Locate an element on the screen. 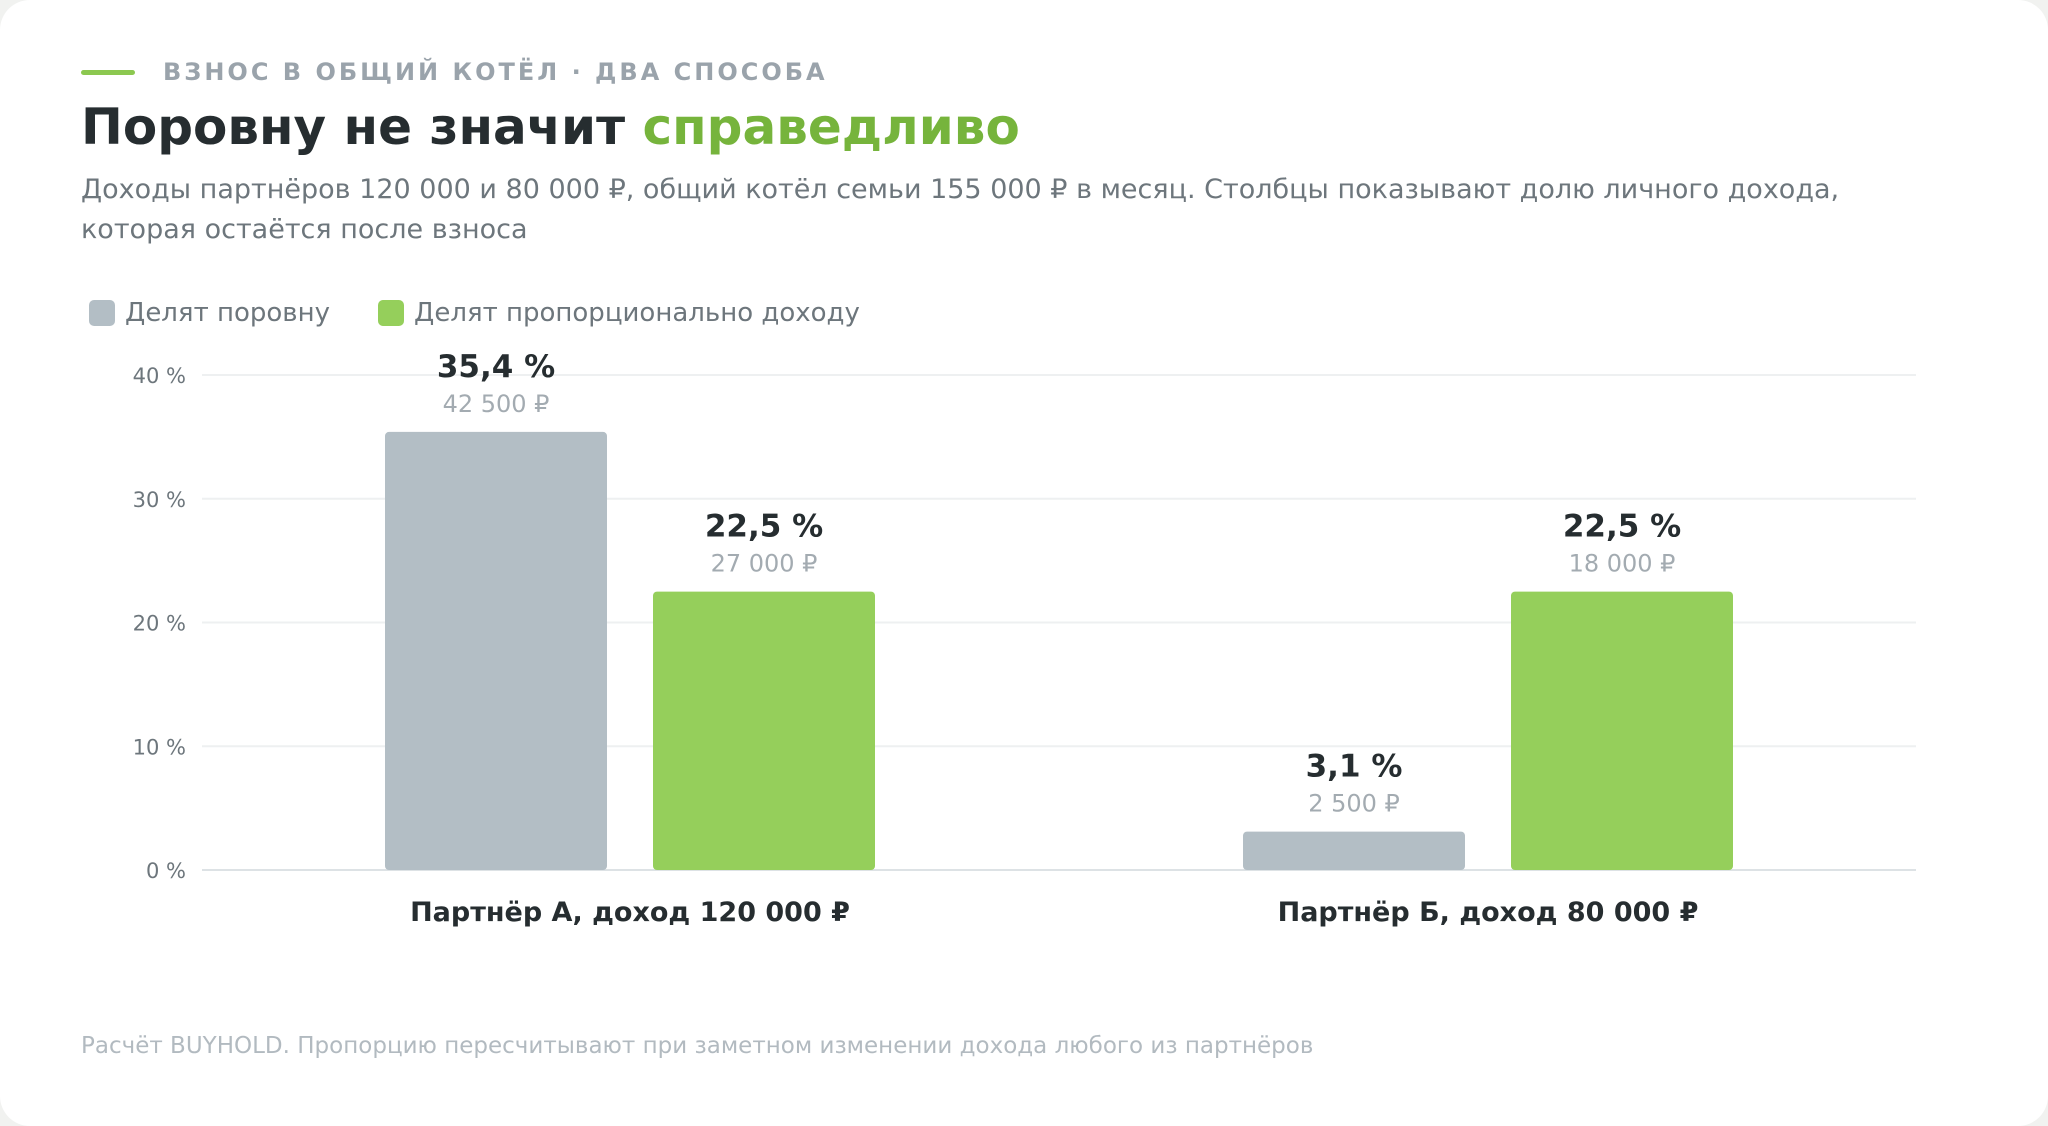  legend-item-equal: Делят поровну is located at coordinates (209, 313).